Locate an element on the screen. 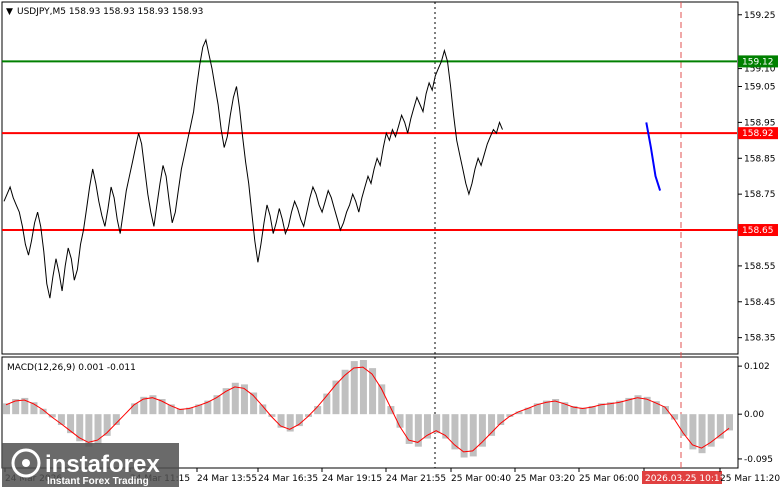  time-tick-label: 24 Mar 16:35 is located at coordinates (288, 479).